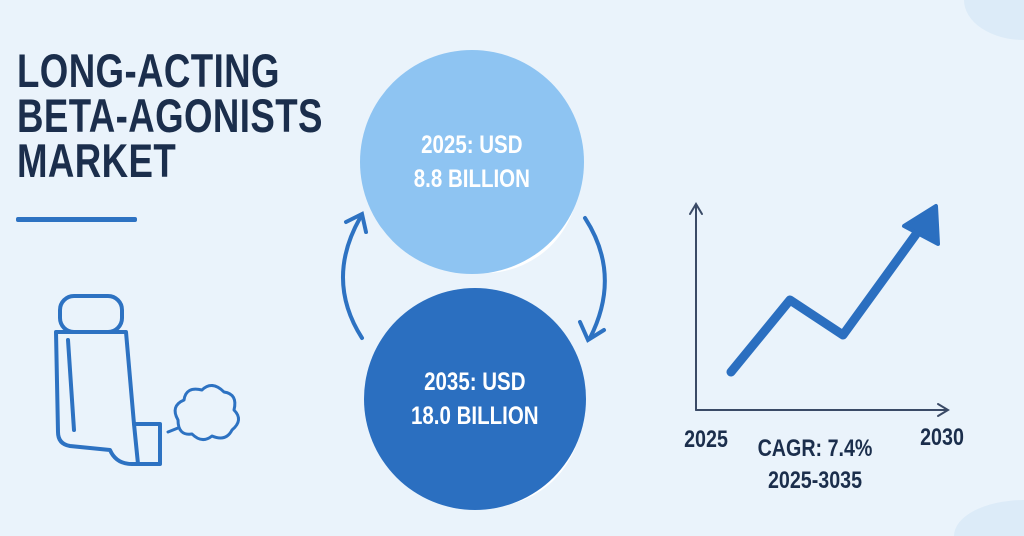 Image resolution: width=1024 pixels, height=536 pixels. Describe the element at coordinates (475, 399) in the screenshot. I see `market-2035-circle: 2035: USD 18.0 BILLION` at that location.